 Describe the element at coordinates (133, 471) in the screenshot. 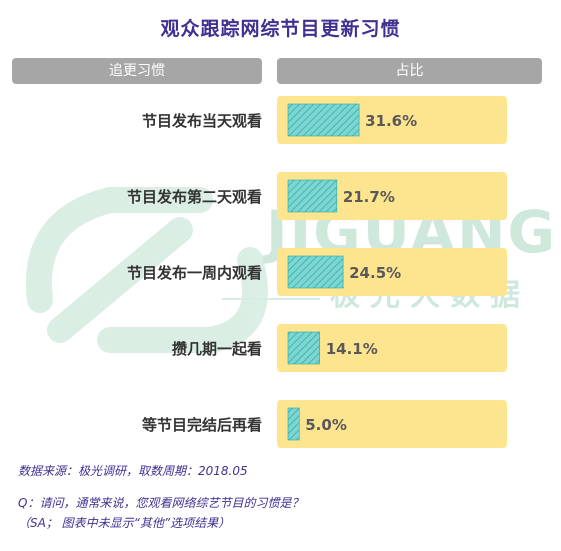

I see `source-note: 数据来源：极光调研，取数周期：2018.05` at that location.